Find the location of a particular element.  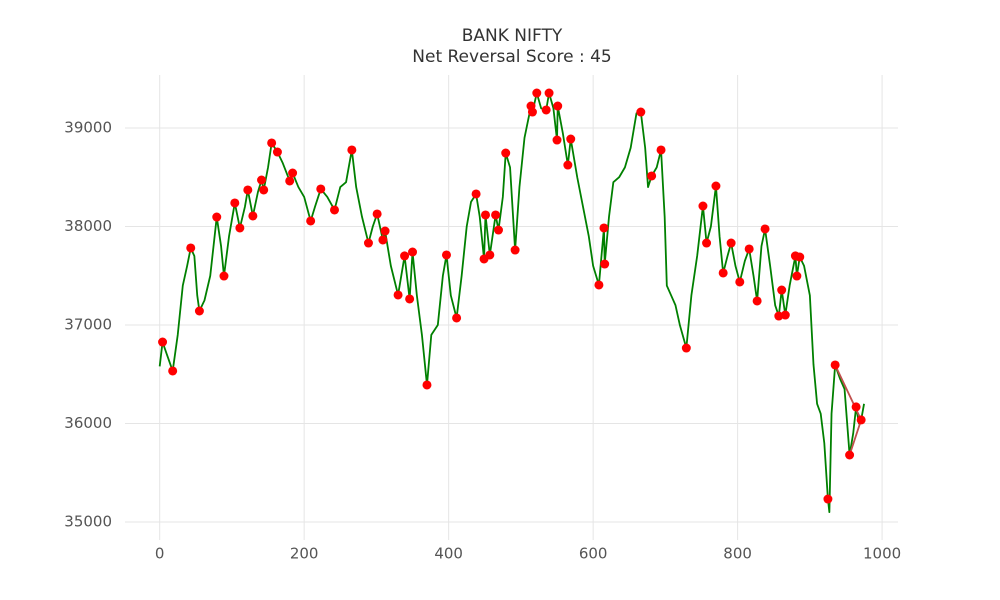

x-tick-label: 200 is located at coordinates (304, 554).